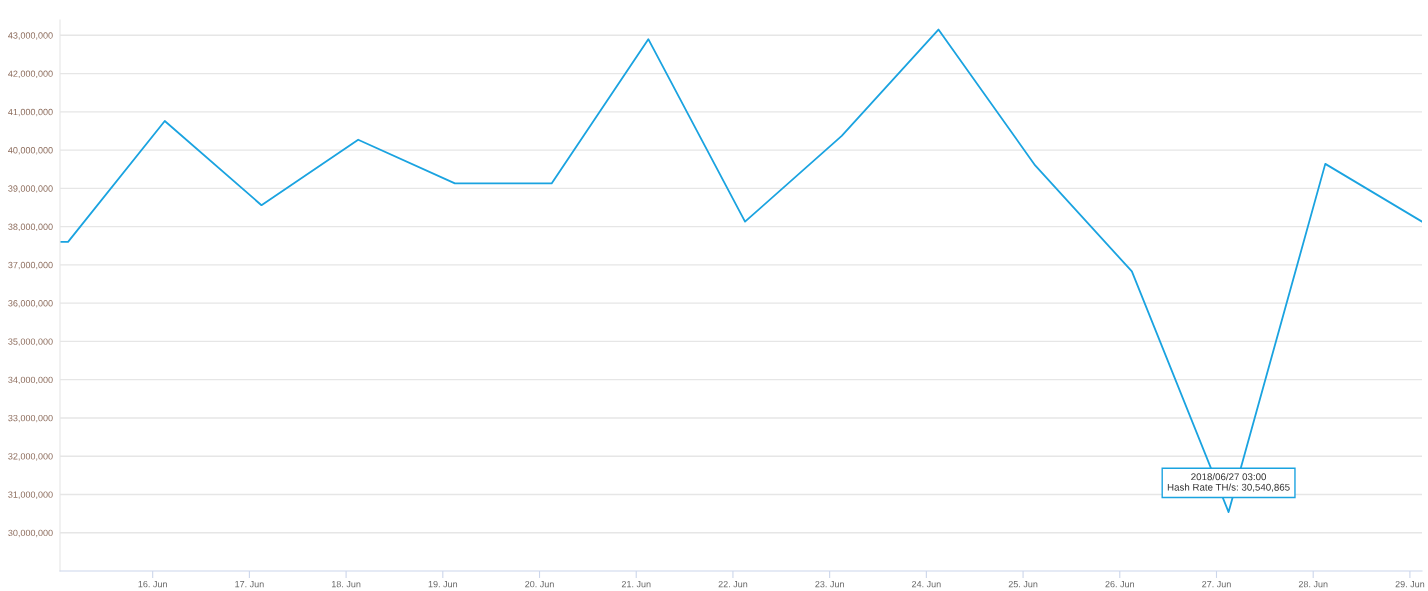 The image size is (1428, 591). Describe the element at coordinates (926, 584) in the screenshot. I see `x-tick-label: 24. Jun` at that location.